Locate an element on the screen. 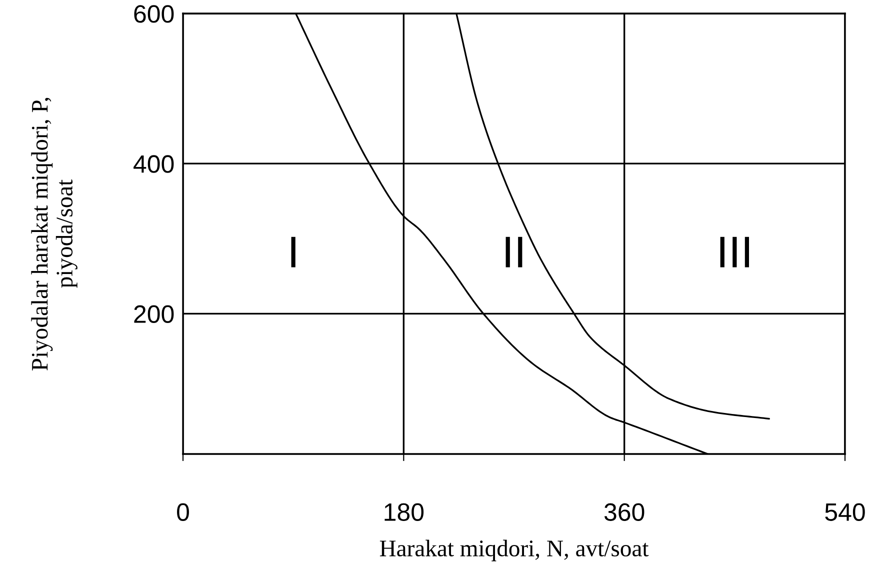 The image size is (871, 562). y-tick-label: 200 is located at coordinates (154, 314).